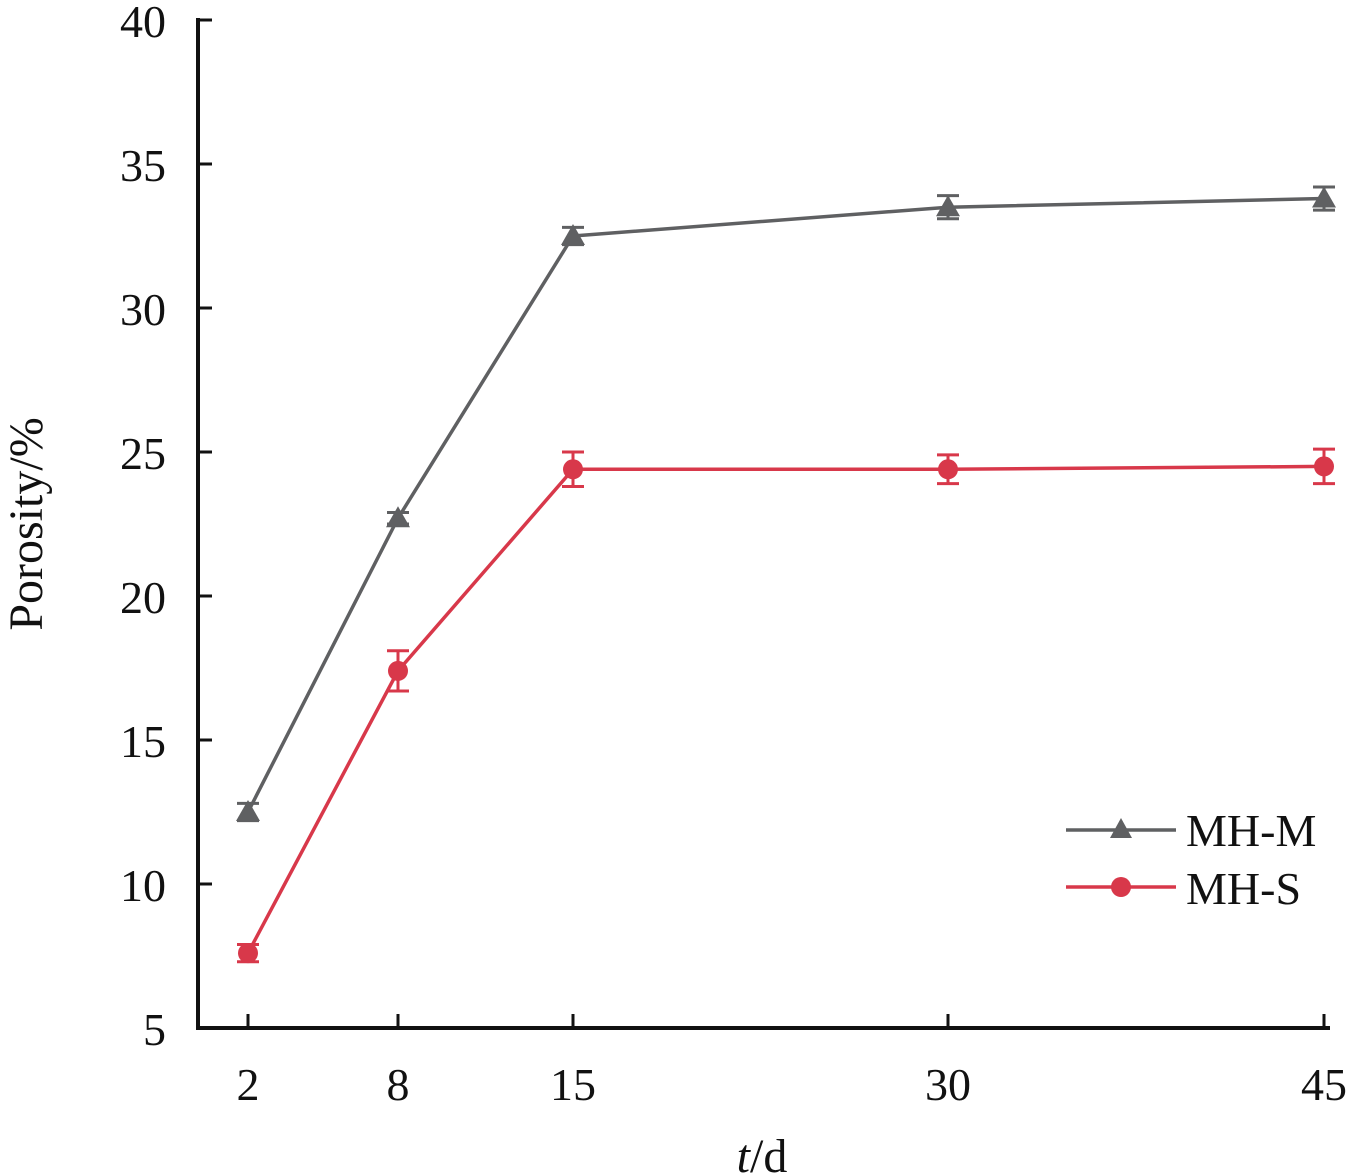 This screenshot has width=1354, height=1175. Describe the element at coordinates (26, 523) in the screenshot. I see `y-axis-title: Porosity/%` at that location.